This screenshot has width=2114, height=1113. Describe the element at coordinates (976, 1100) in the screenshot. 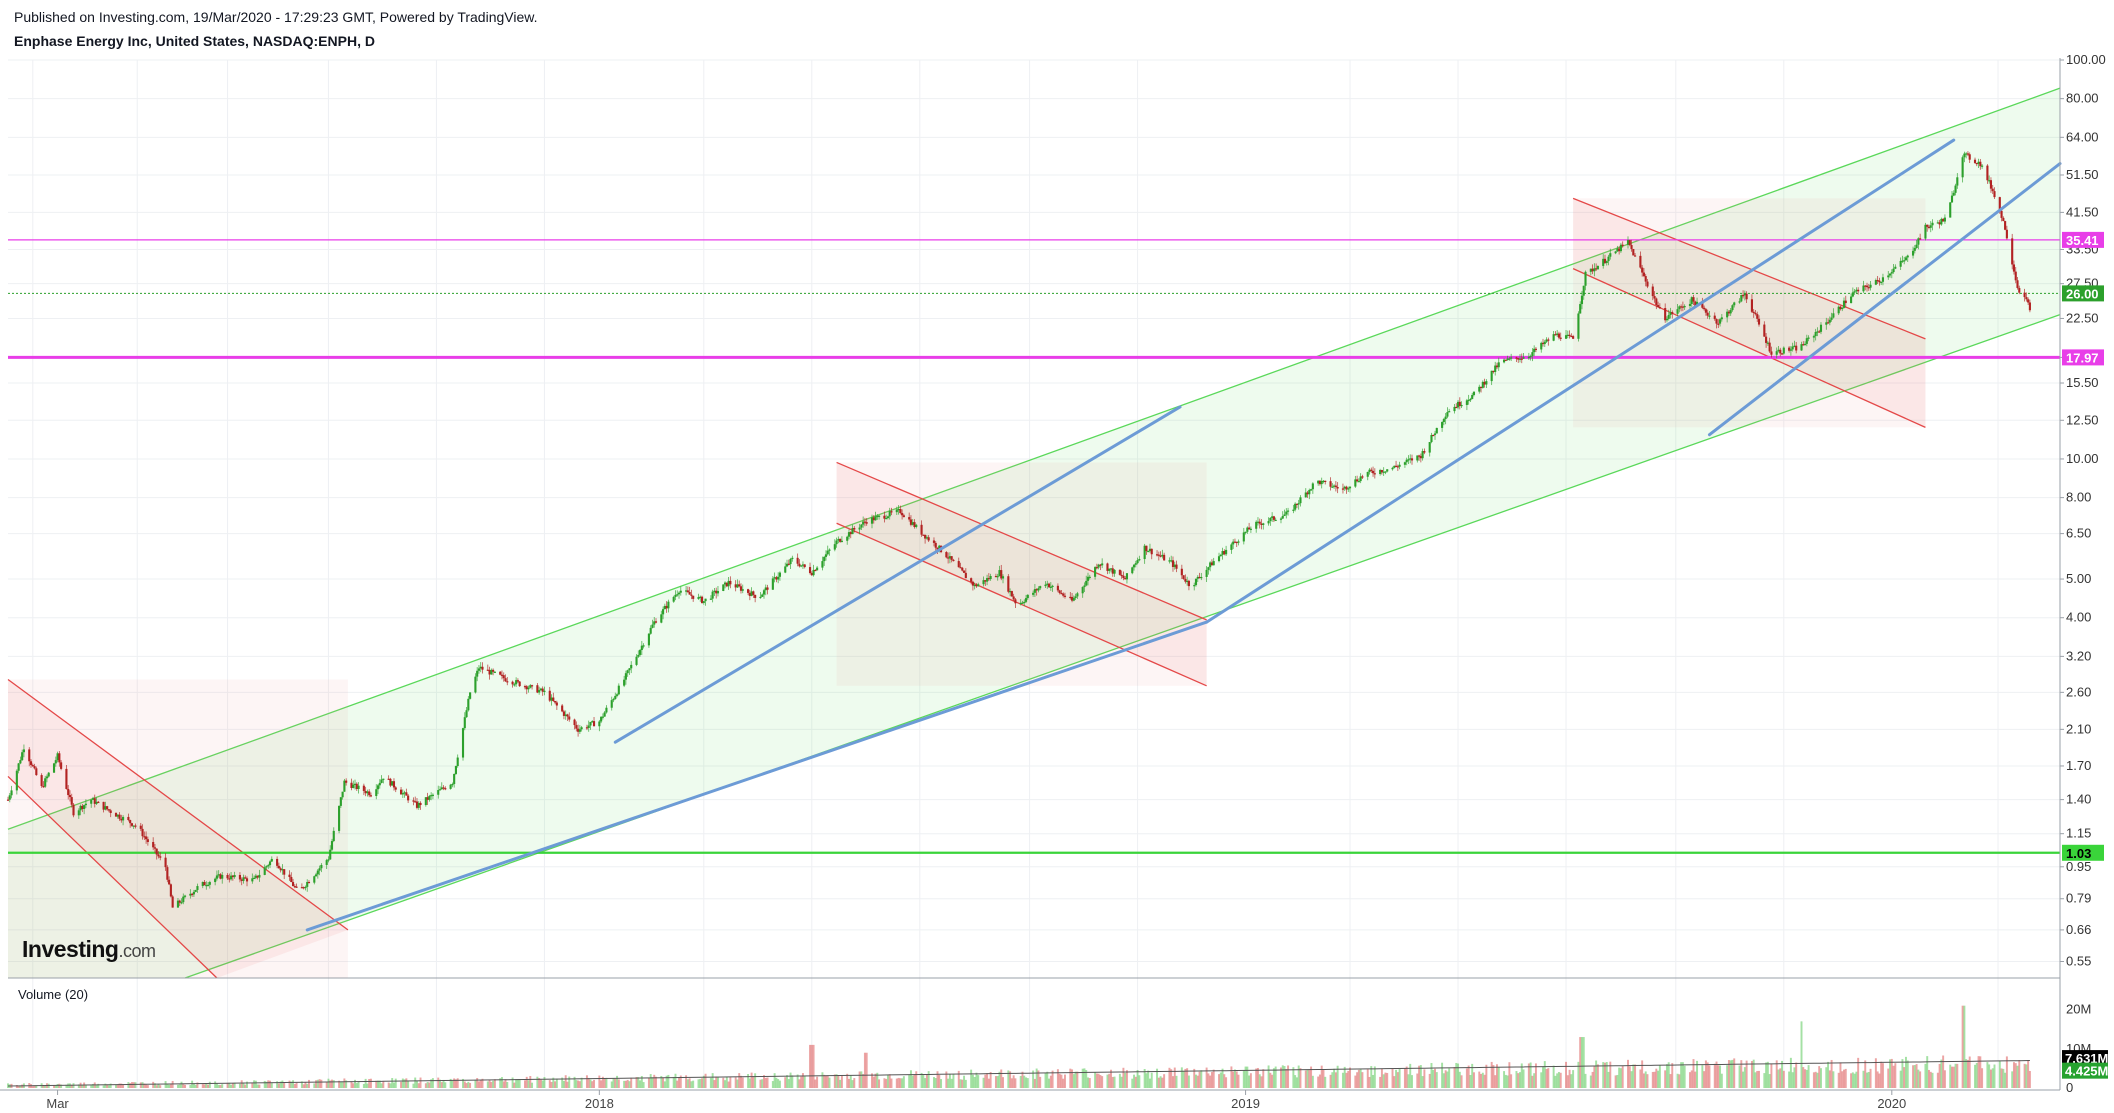

I see `time-axis: Mar 2018 2019 2020` at that location.